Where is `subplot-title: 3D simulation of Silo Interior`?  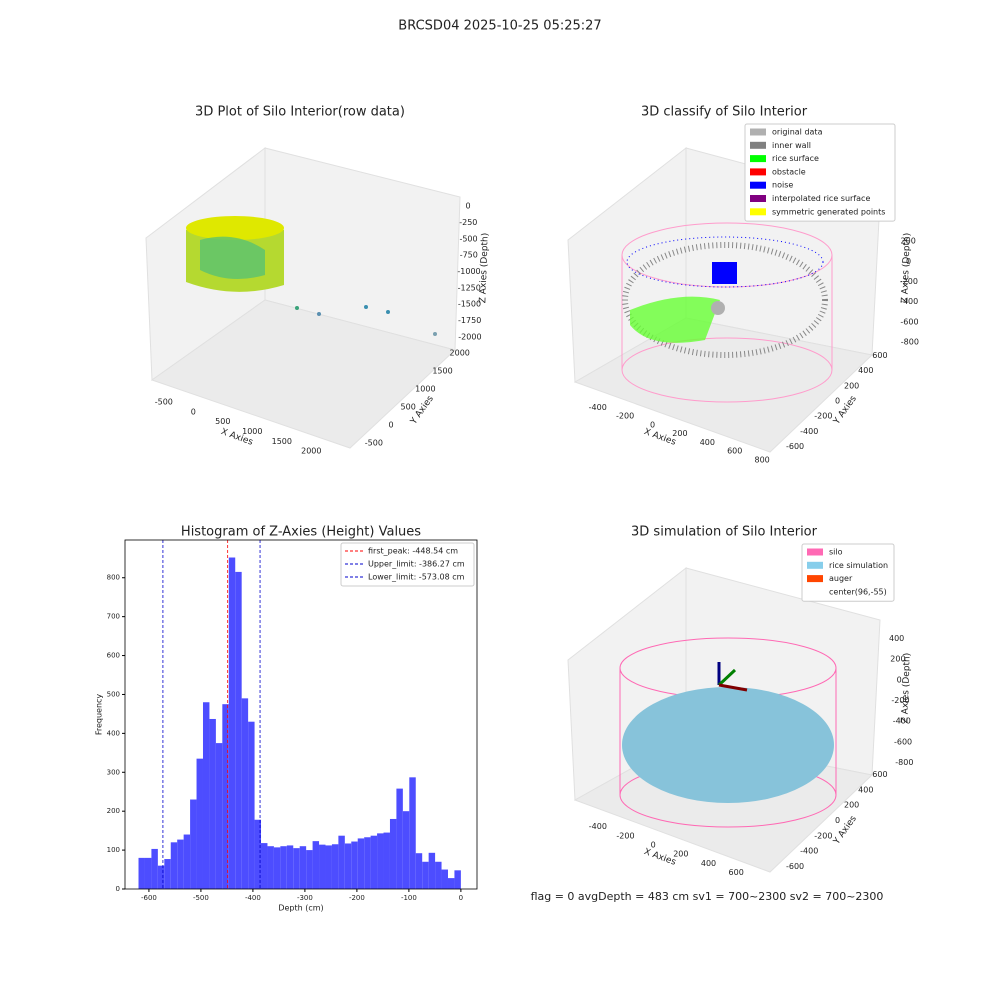
subplot-title: 3D simulation of Silo Interior is located at coordinates (724, 532).